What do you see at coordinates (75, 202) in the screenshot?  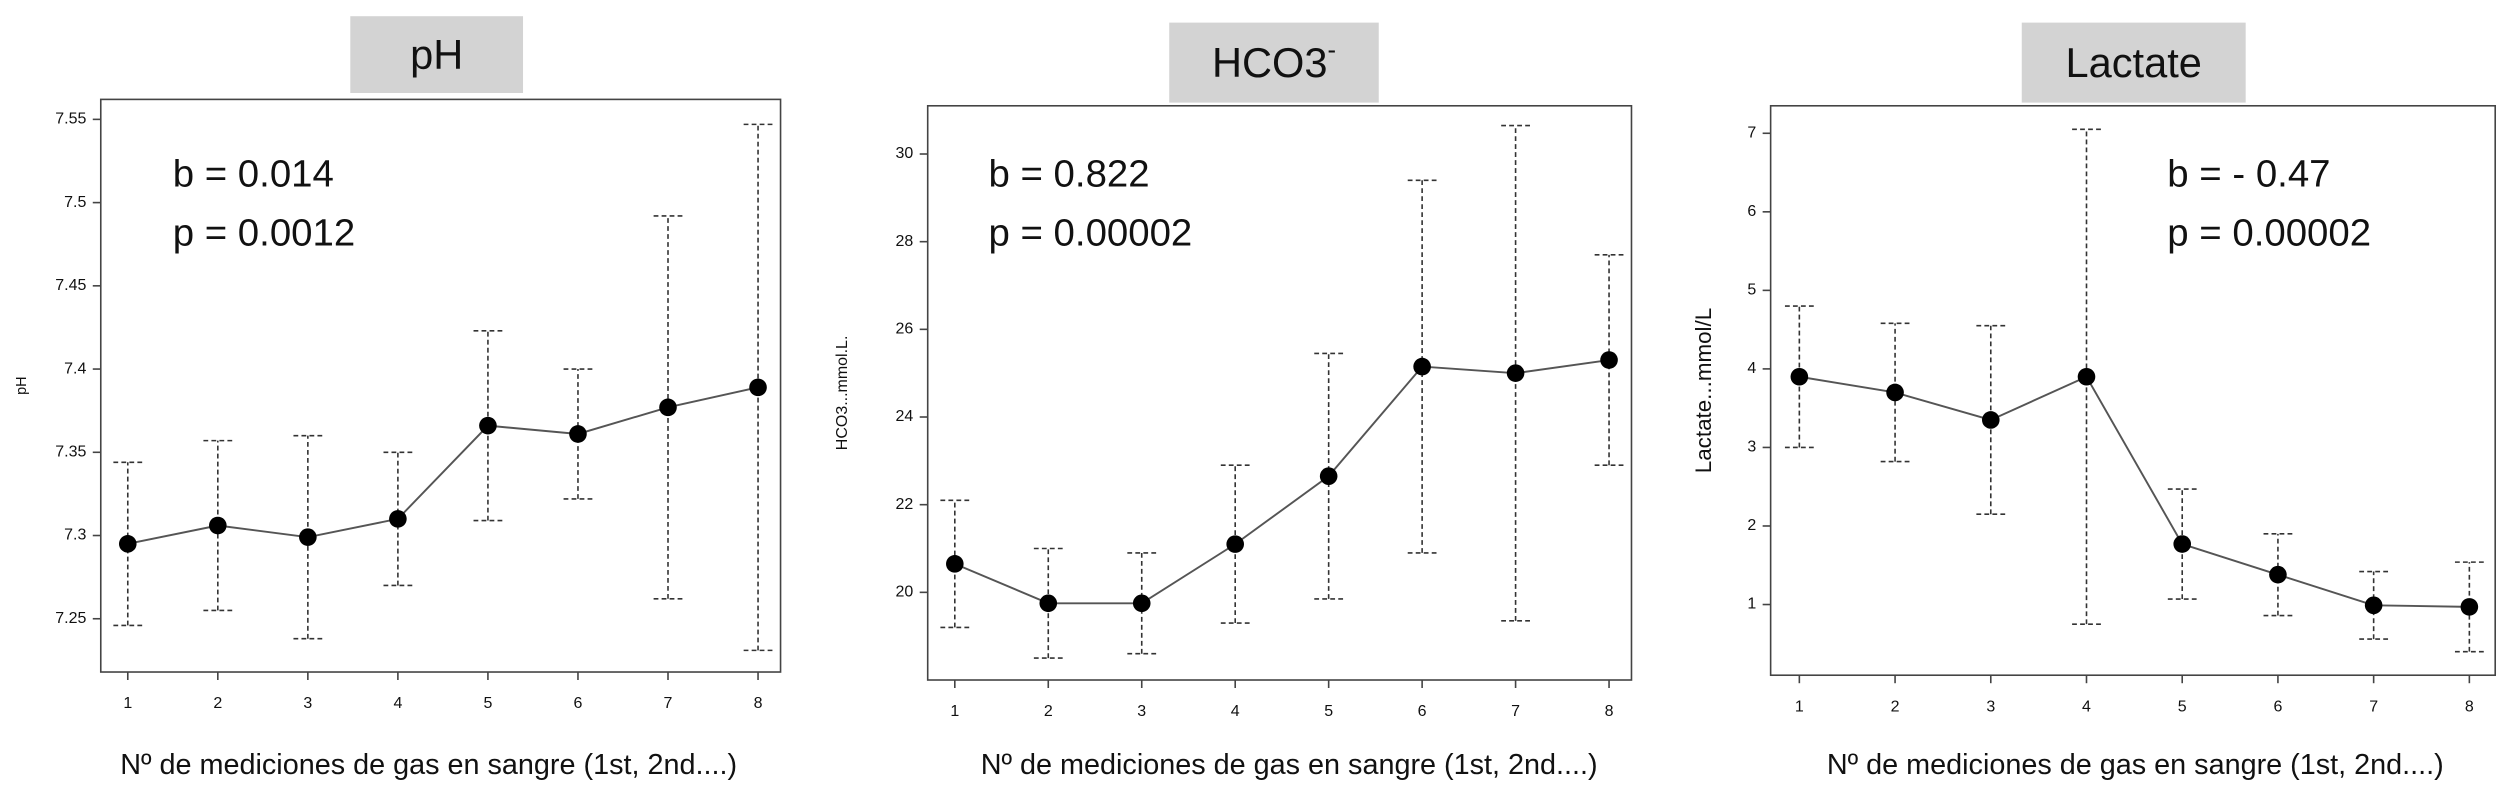 I see `y-tick-label: 7.5` at bounding box center [75, 202].